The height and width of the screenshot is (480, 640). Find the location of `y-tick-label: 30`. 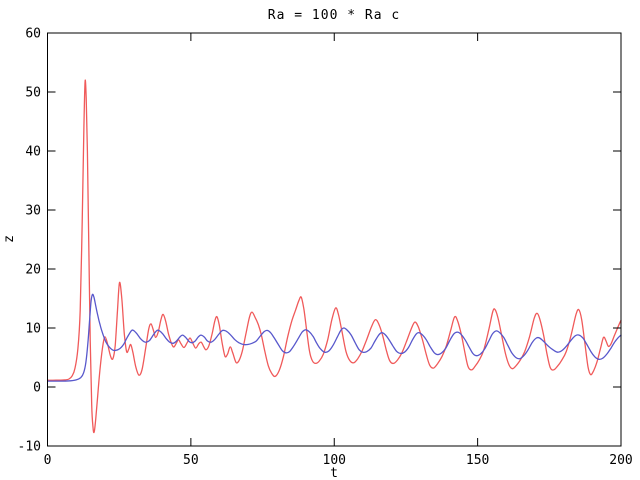

y-tick-label: 30 is located at coordinates (33, 211).